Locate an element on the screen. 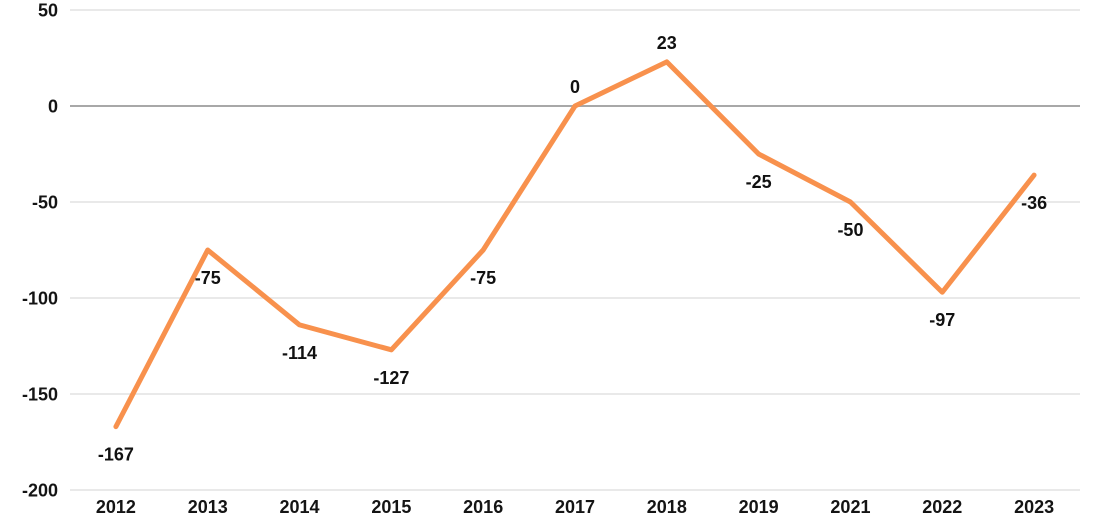 The image size is (1094, 520). x-tick-label: 2017 is located at coordinates (575, 507).